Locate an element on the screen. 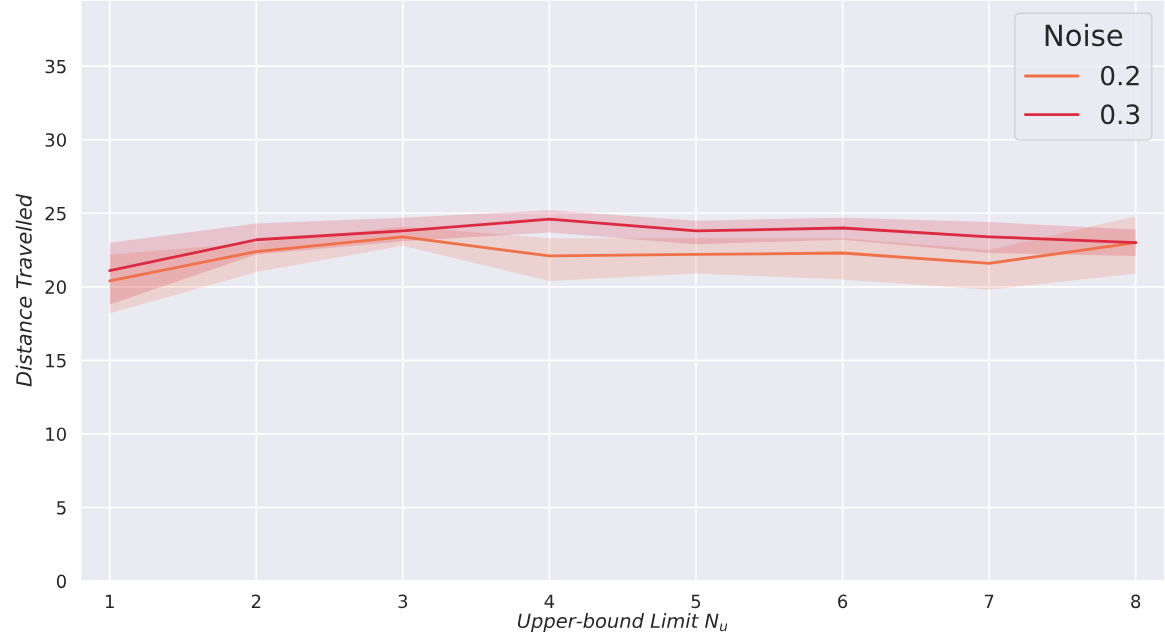  x-tick-label: 3 is located at coordinates (403, 601).